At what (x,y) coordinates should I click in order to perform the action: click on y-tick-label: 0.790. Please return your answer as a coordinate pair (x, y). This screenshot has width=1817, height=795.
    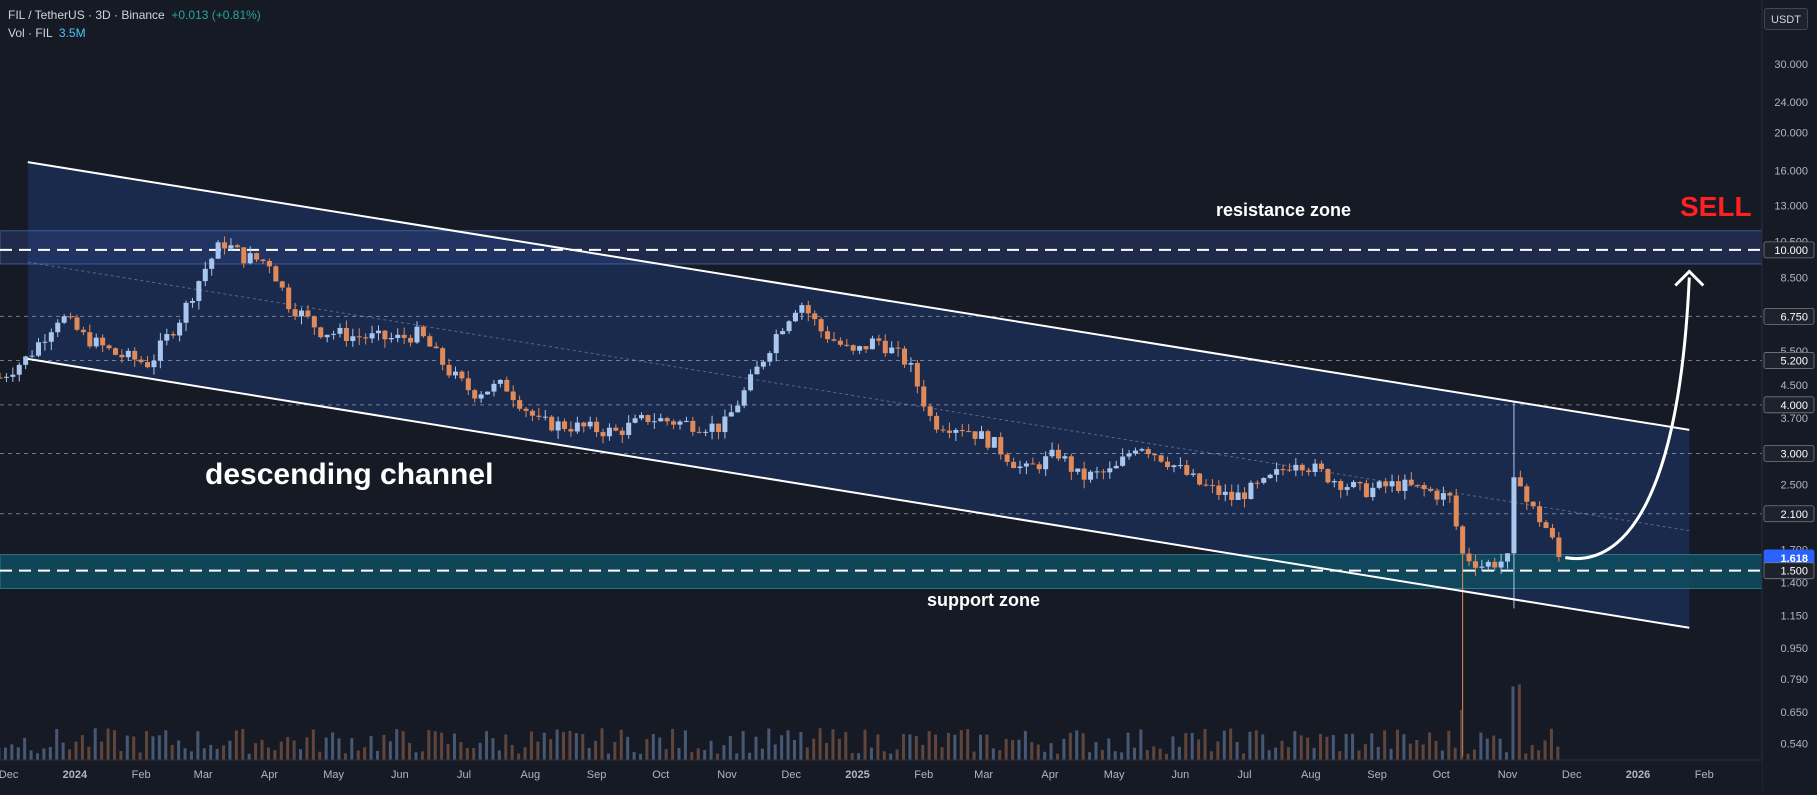
    Looking at the image, I should click on (1794, 680).